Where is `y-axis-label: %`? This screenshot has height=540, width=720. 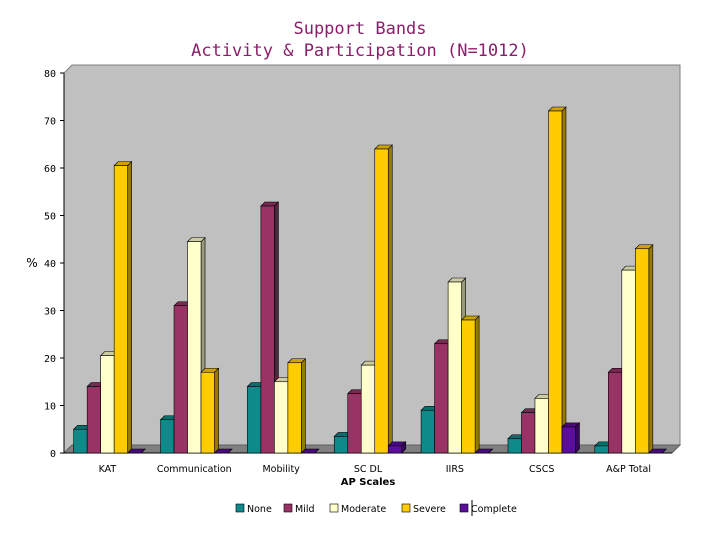
y-axis-label: % is located at coordinates (31, 263).